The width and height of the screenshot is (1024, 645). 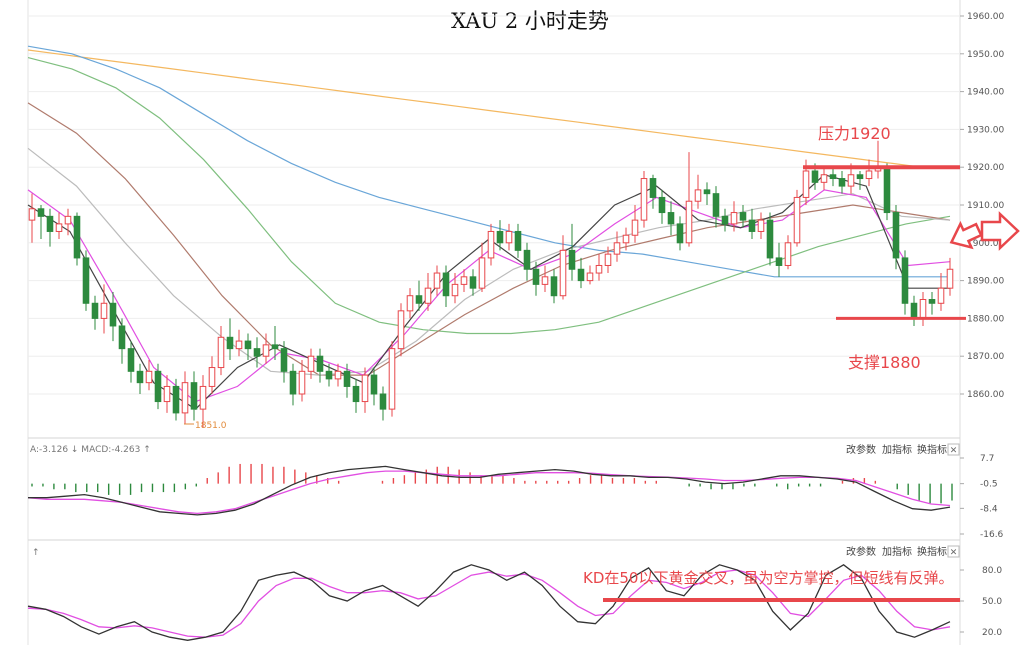 I want to click on kd-axis-ticks: 80.0 50.0 20.0, so click(x=981, y=602).